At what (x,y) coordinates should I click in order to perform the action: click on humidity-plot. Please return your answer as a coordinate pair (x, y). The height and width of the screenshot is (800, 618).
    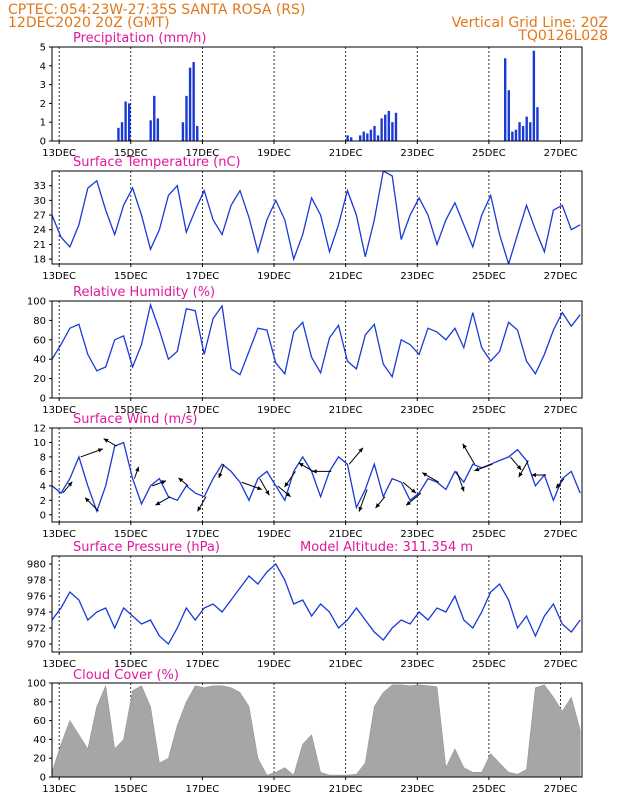
    Looking at the image, I should click on (316, 340).